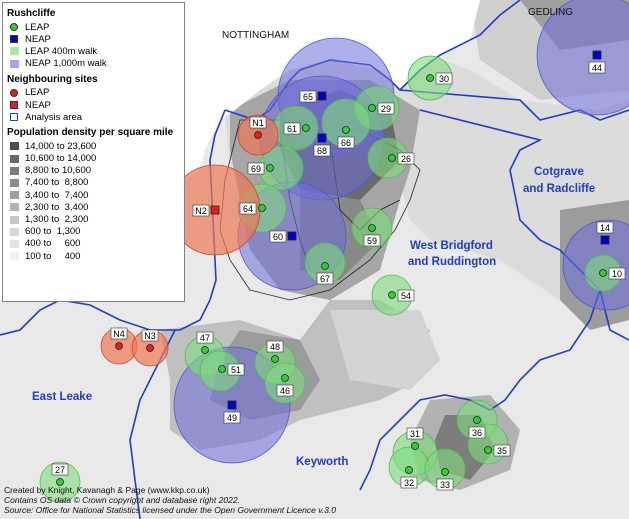 This screenshot has width=629, height=519. I want to click on legend-item-analysis-area: Analysis area, so click(93, 117).